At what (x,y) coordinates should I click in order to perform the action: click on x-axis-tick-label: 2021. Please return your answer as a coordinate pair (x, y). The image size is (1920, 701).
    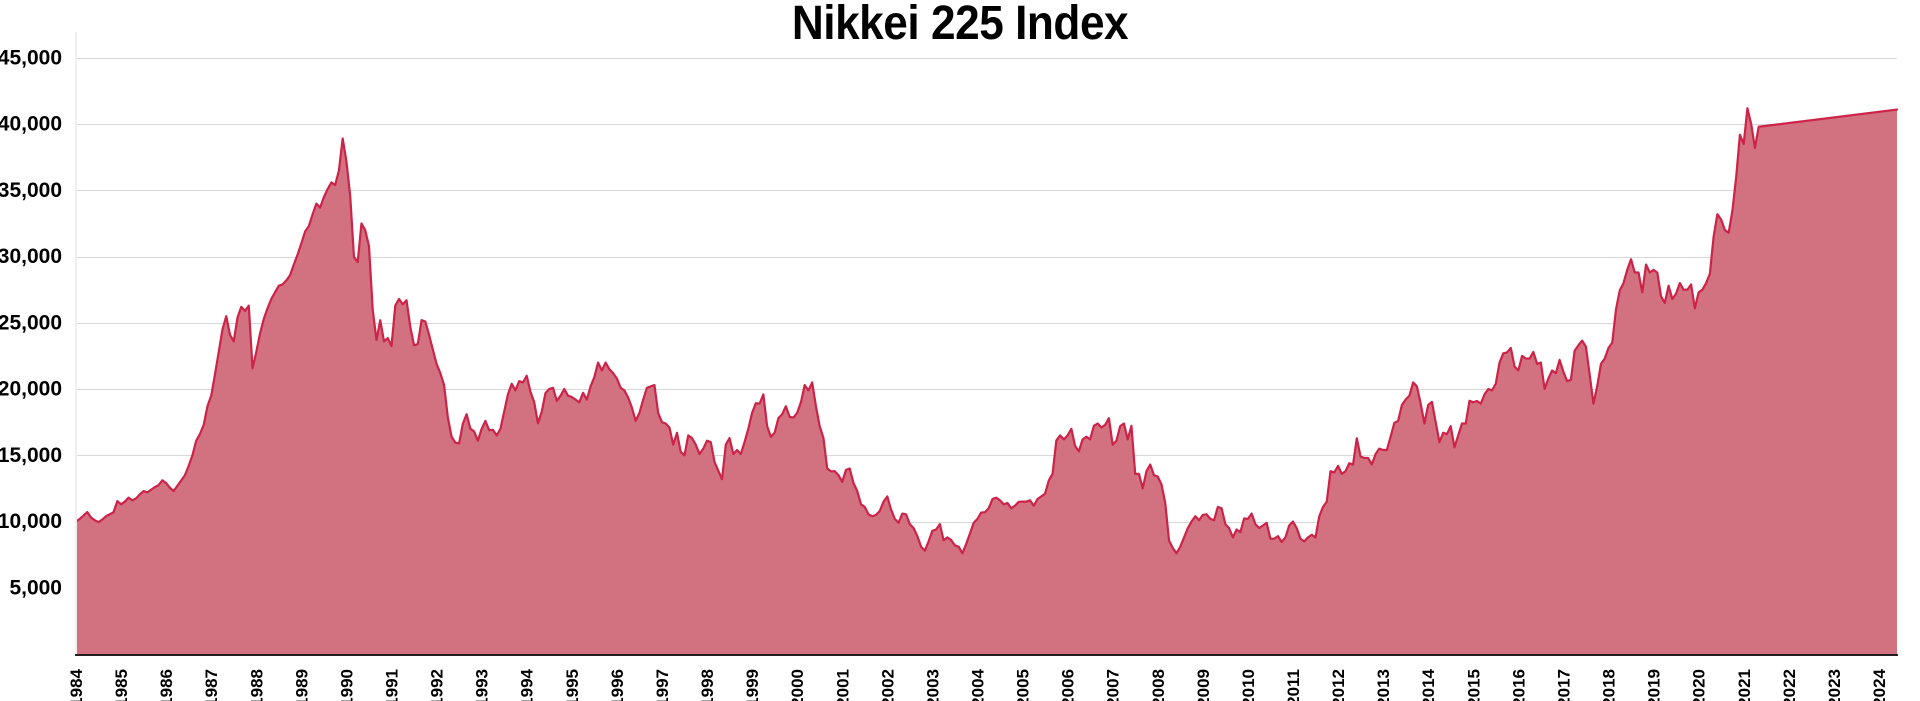
    Looking at the image, I should click on (1744, 685).